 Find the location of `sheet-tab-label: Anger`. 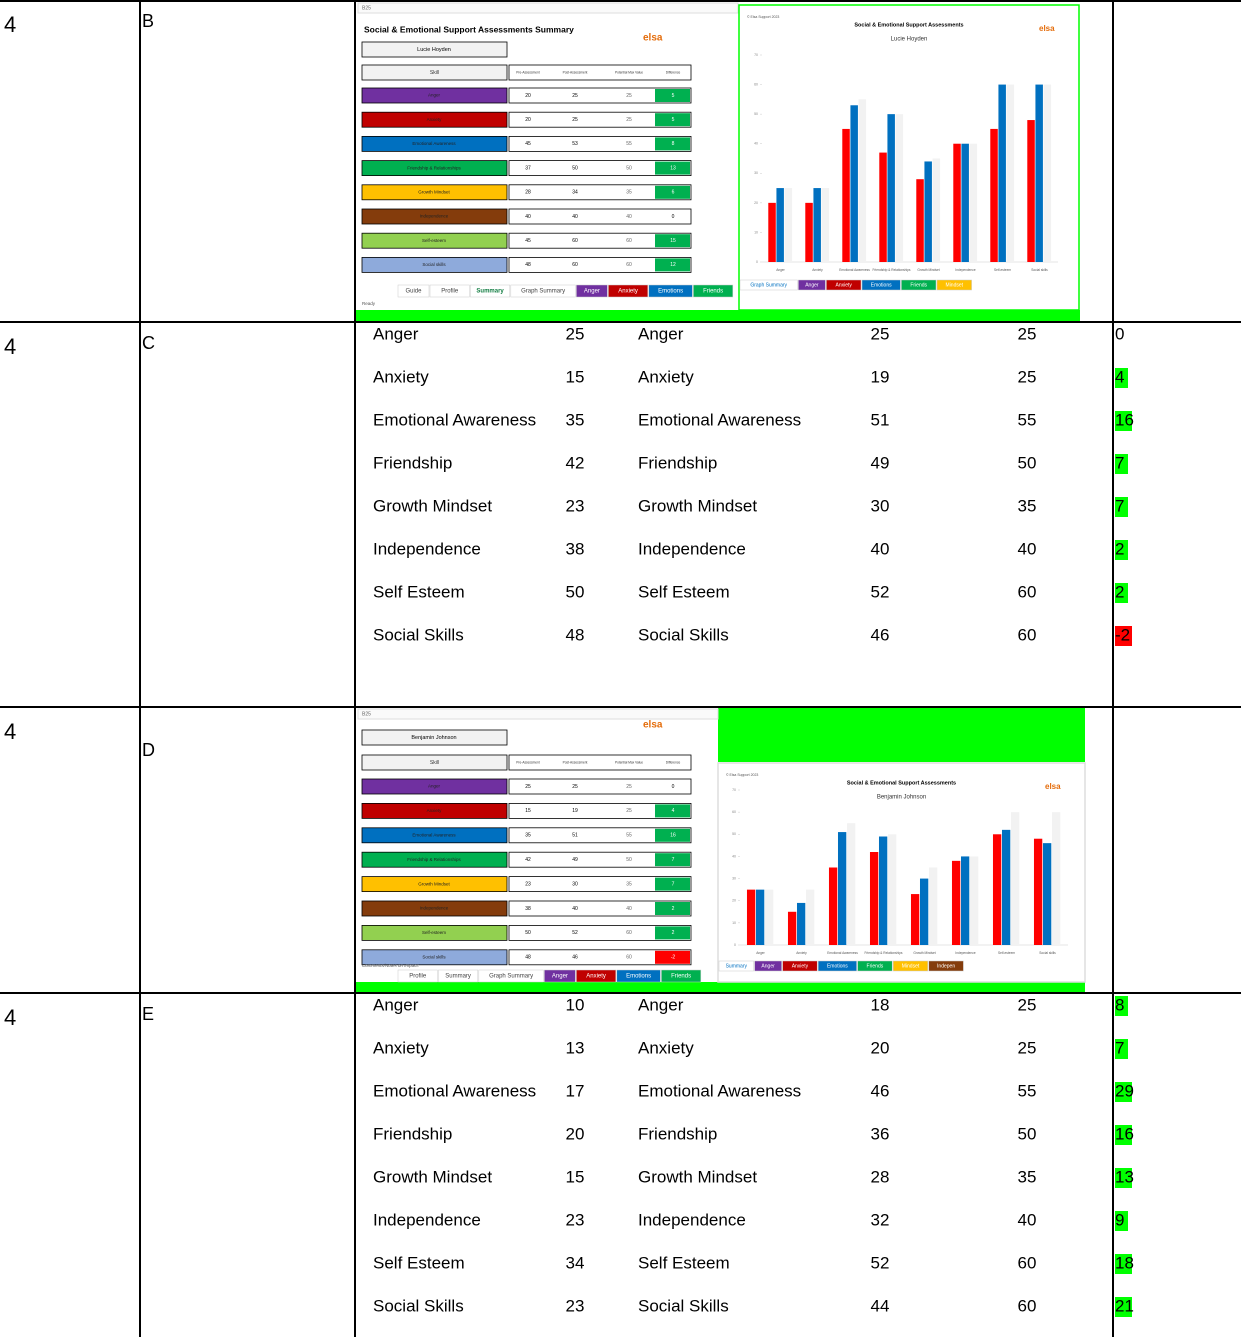

sheet-tab-label: Anger is located at coordinates (592, 292).